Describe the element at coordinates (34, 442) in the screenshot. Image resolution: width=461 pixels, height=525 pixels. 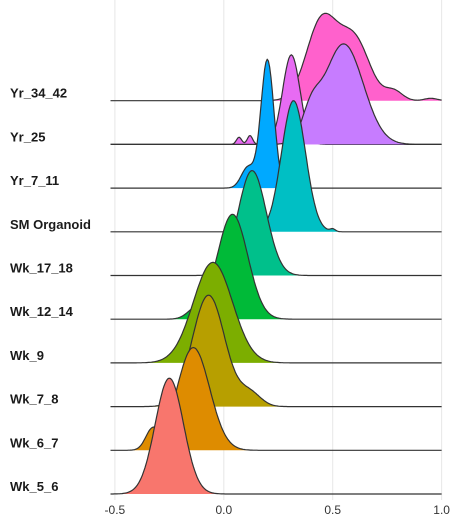
I see `y-label-wk-6-7: Wk_6_7` at that location.